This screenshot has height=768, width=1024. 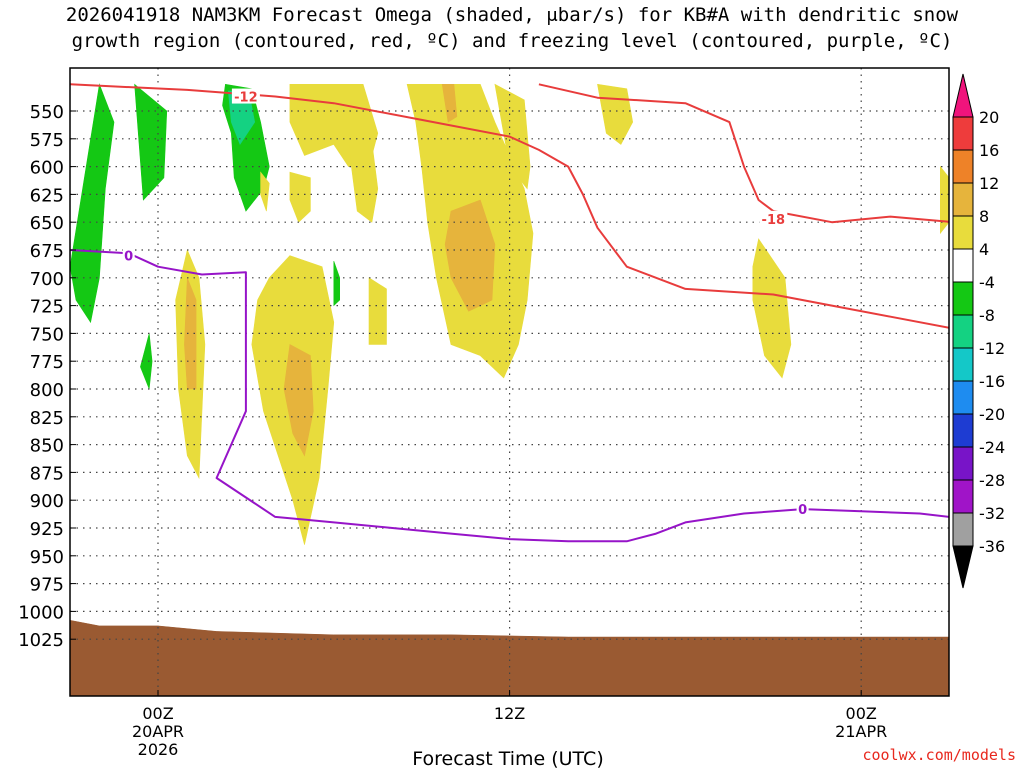 What do you see at coordinates (861, 731) in the screenshot?
I see `x-tick-label-24-1: 21APR` at bounding box center [861, 731].